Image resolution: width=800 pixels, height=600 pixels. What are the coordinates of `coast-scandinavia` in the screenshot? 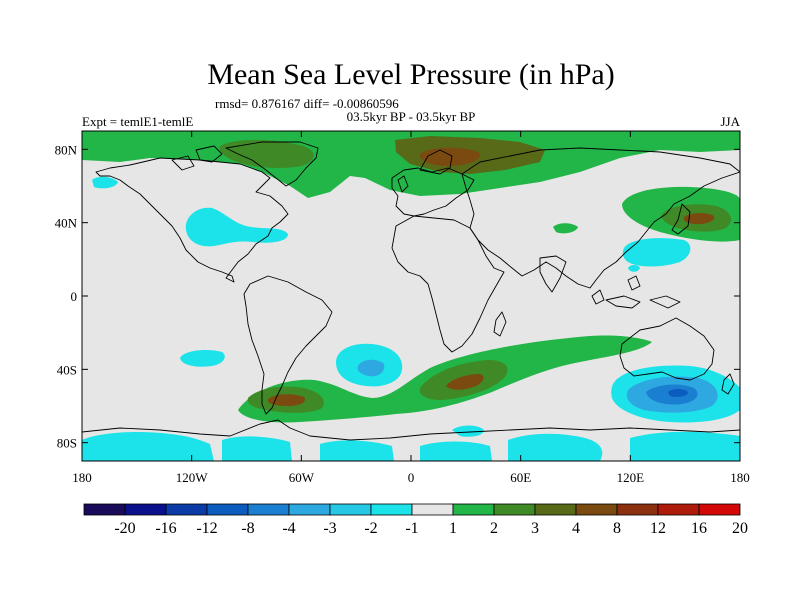 It's located at (436, 162).